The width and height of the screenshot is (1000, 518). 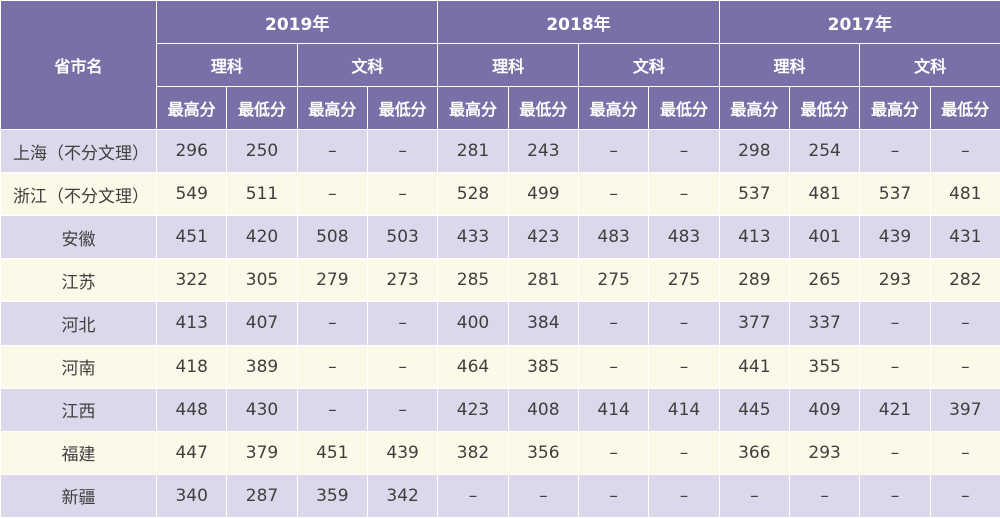 I want to click on score-cell: 418, so click(x=191, y=366).